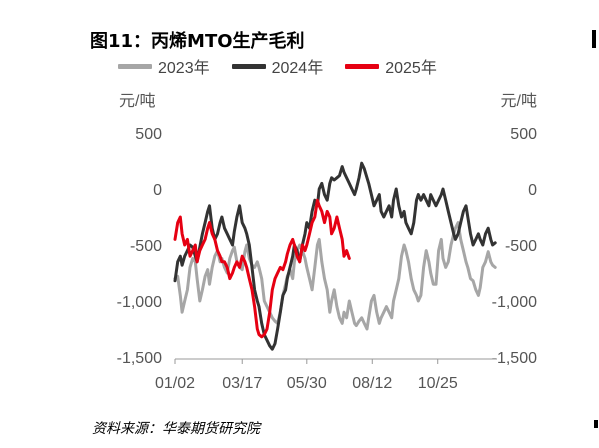 This screenshot has height=448, width=599. Describe the element at coordinates (594, 39) in the screenshot. I see `edge-mark` at that location.